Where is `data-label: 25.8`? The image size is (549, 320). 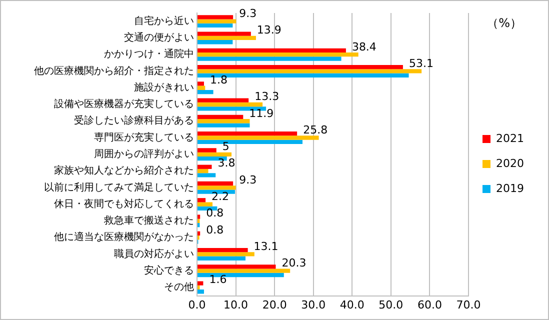
data-label: 25.8 is located at coordinates (315, 129).